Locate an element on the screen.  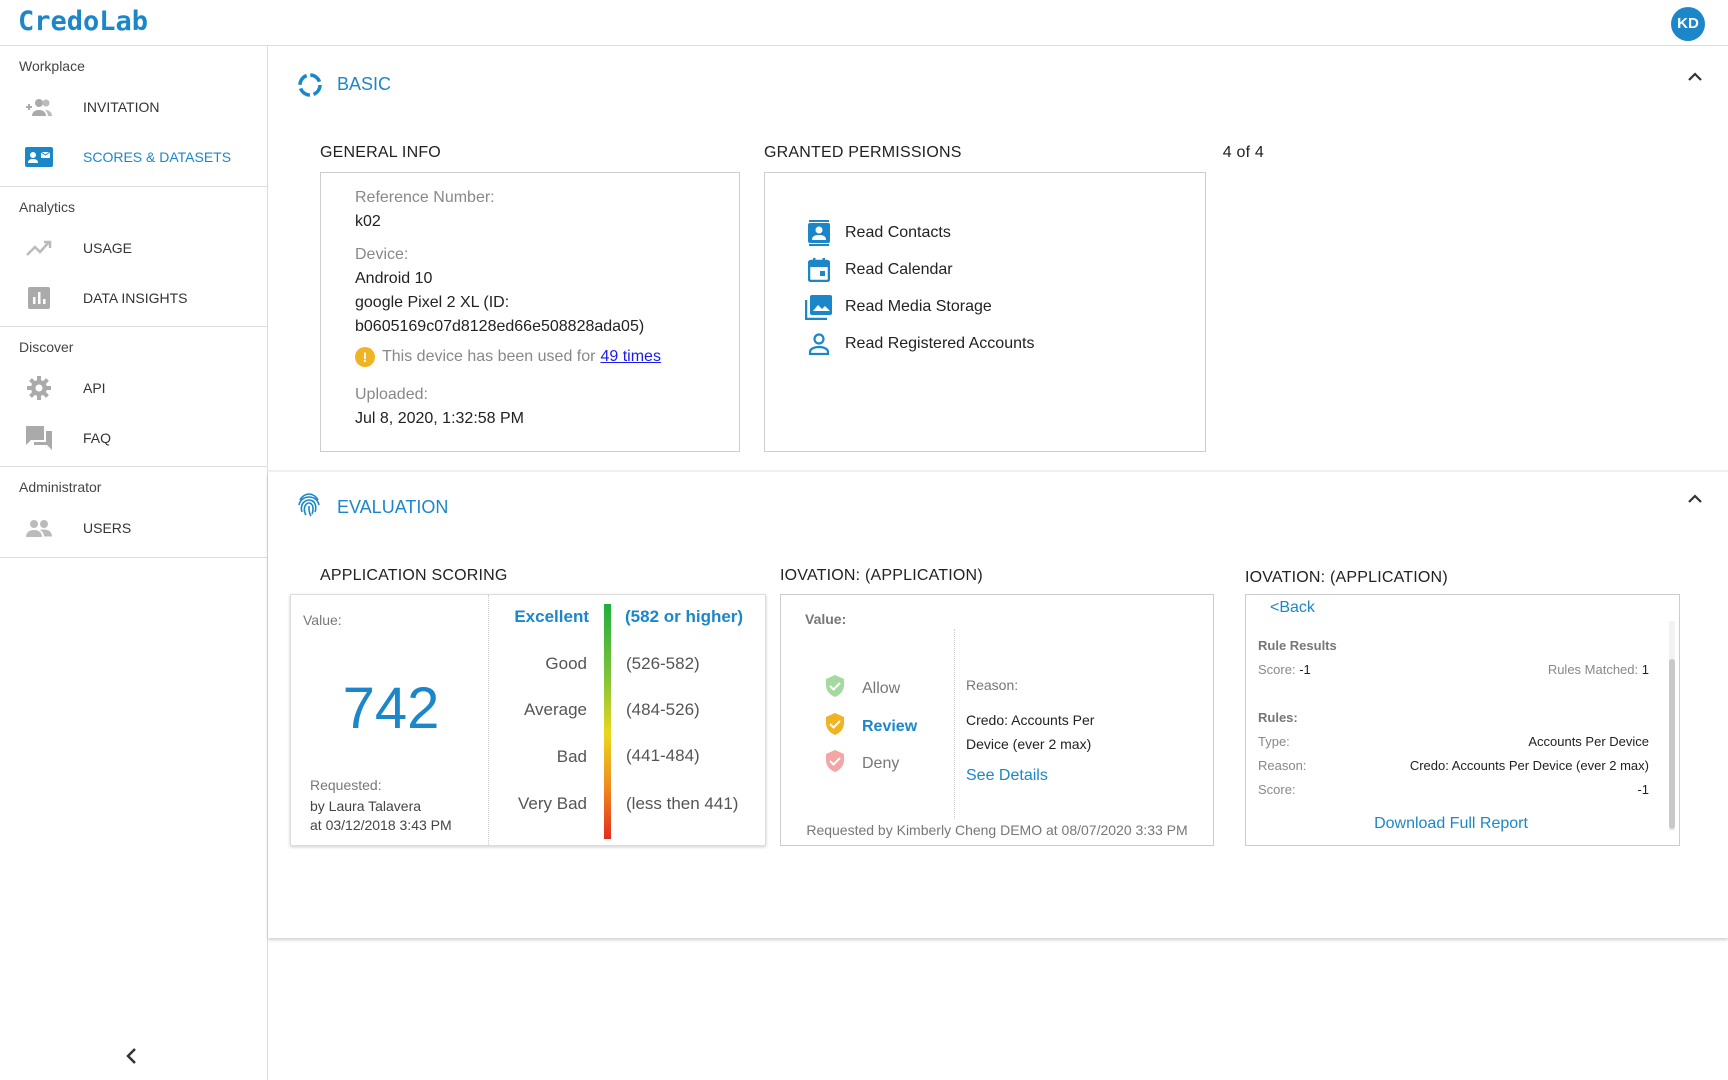
rules-matched-label: Rules Matched: is located at coordinates (1593, 669).